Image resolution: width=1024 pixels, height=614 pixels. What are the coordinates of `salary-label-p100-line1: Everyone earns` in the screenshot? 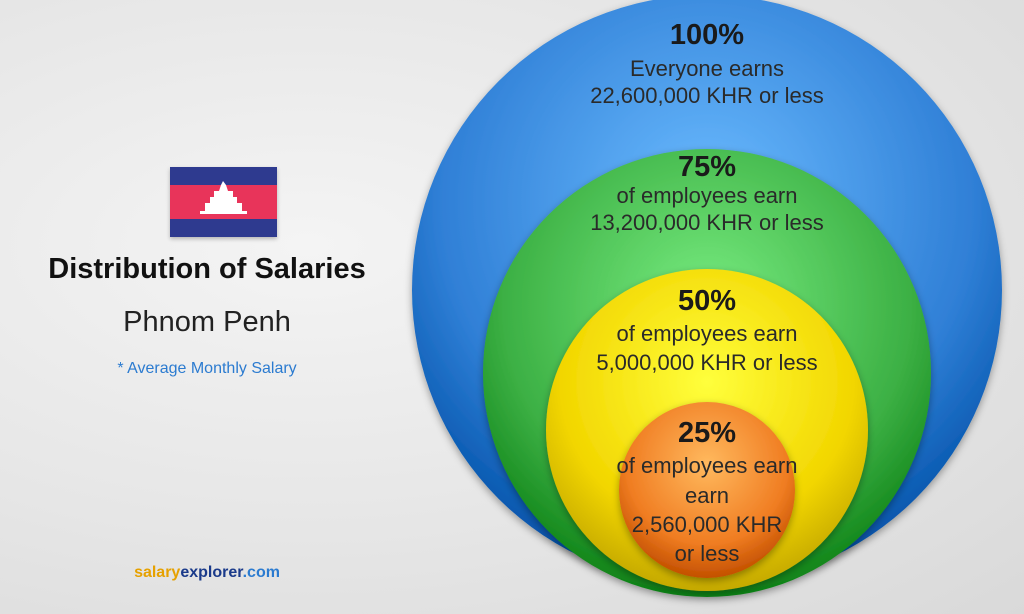 It's located at (707, 68).